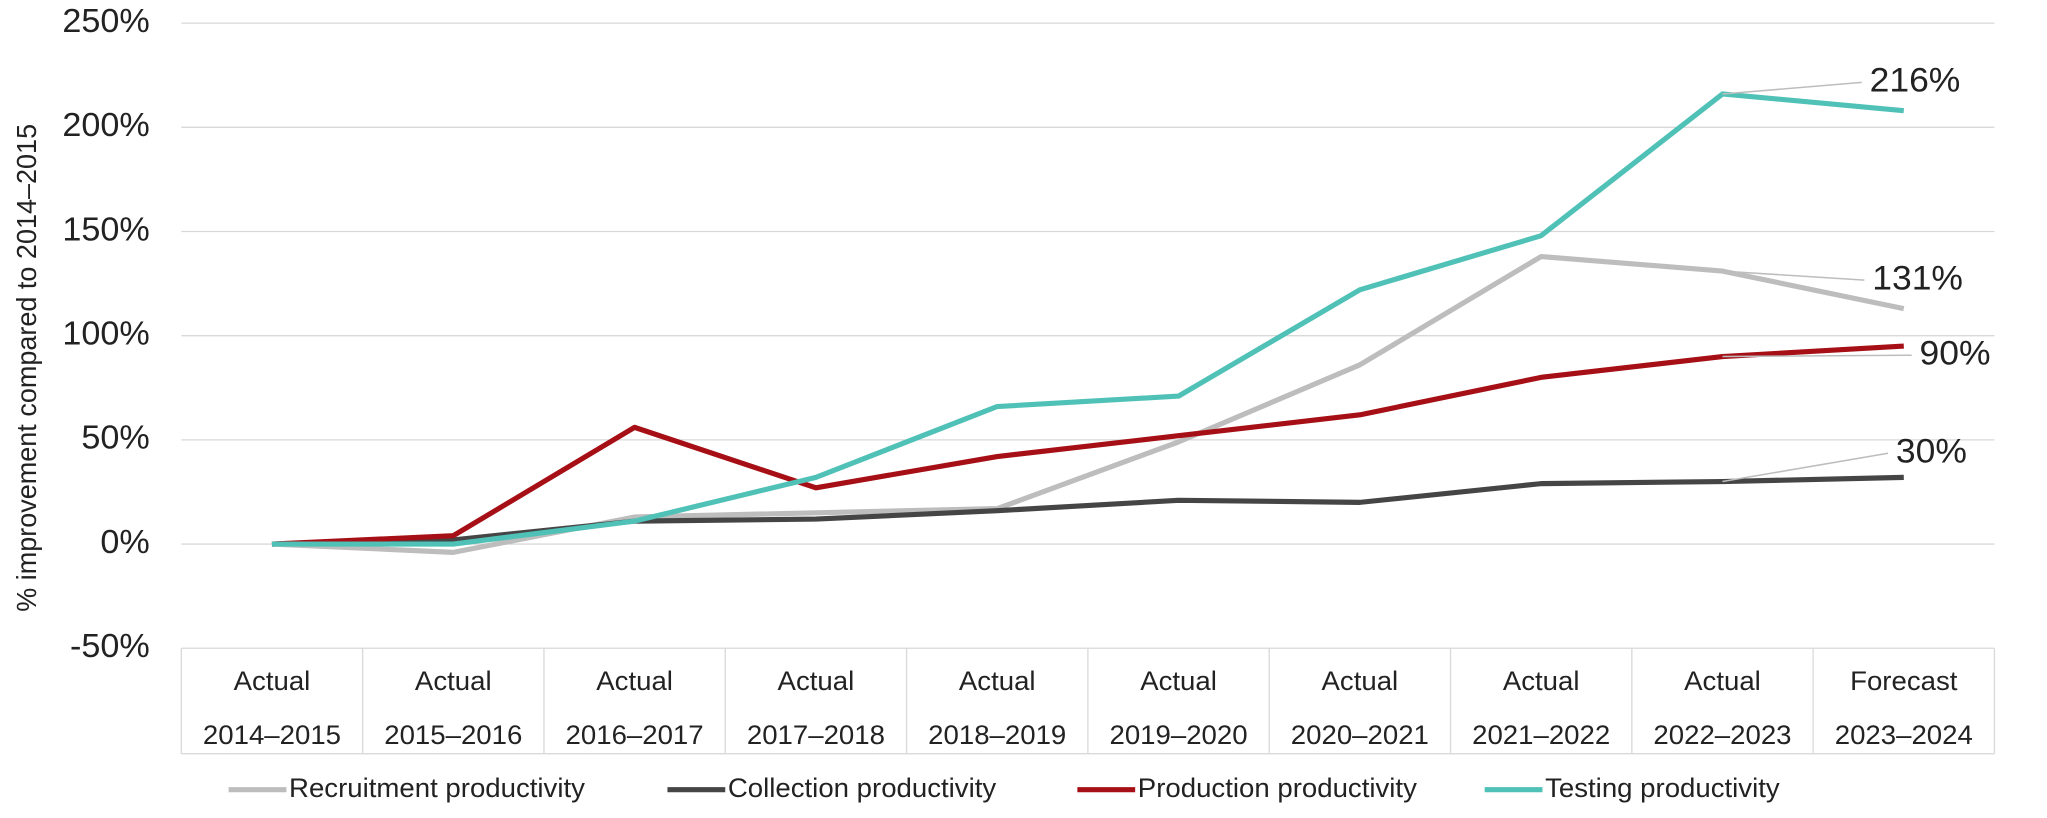 Image resolution: width=2047 pixels, height=818 pixels. What do you see at coordinates (862, 787) in the screenshot?
I see `legend-label: Collection productivity` at bounding box center [862, 787].